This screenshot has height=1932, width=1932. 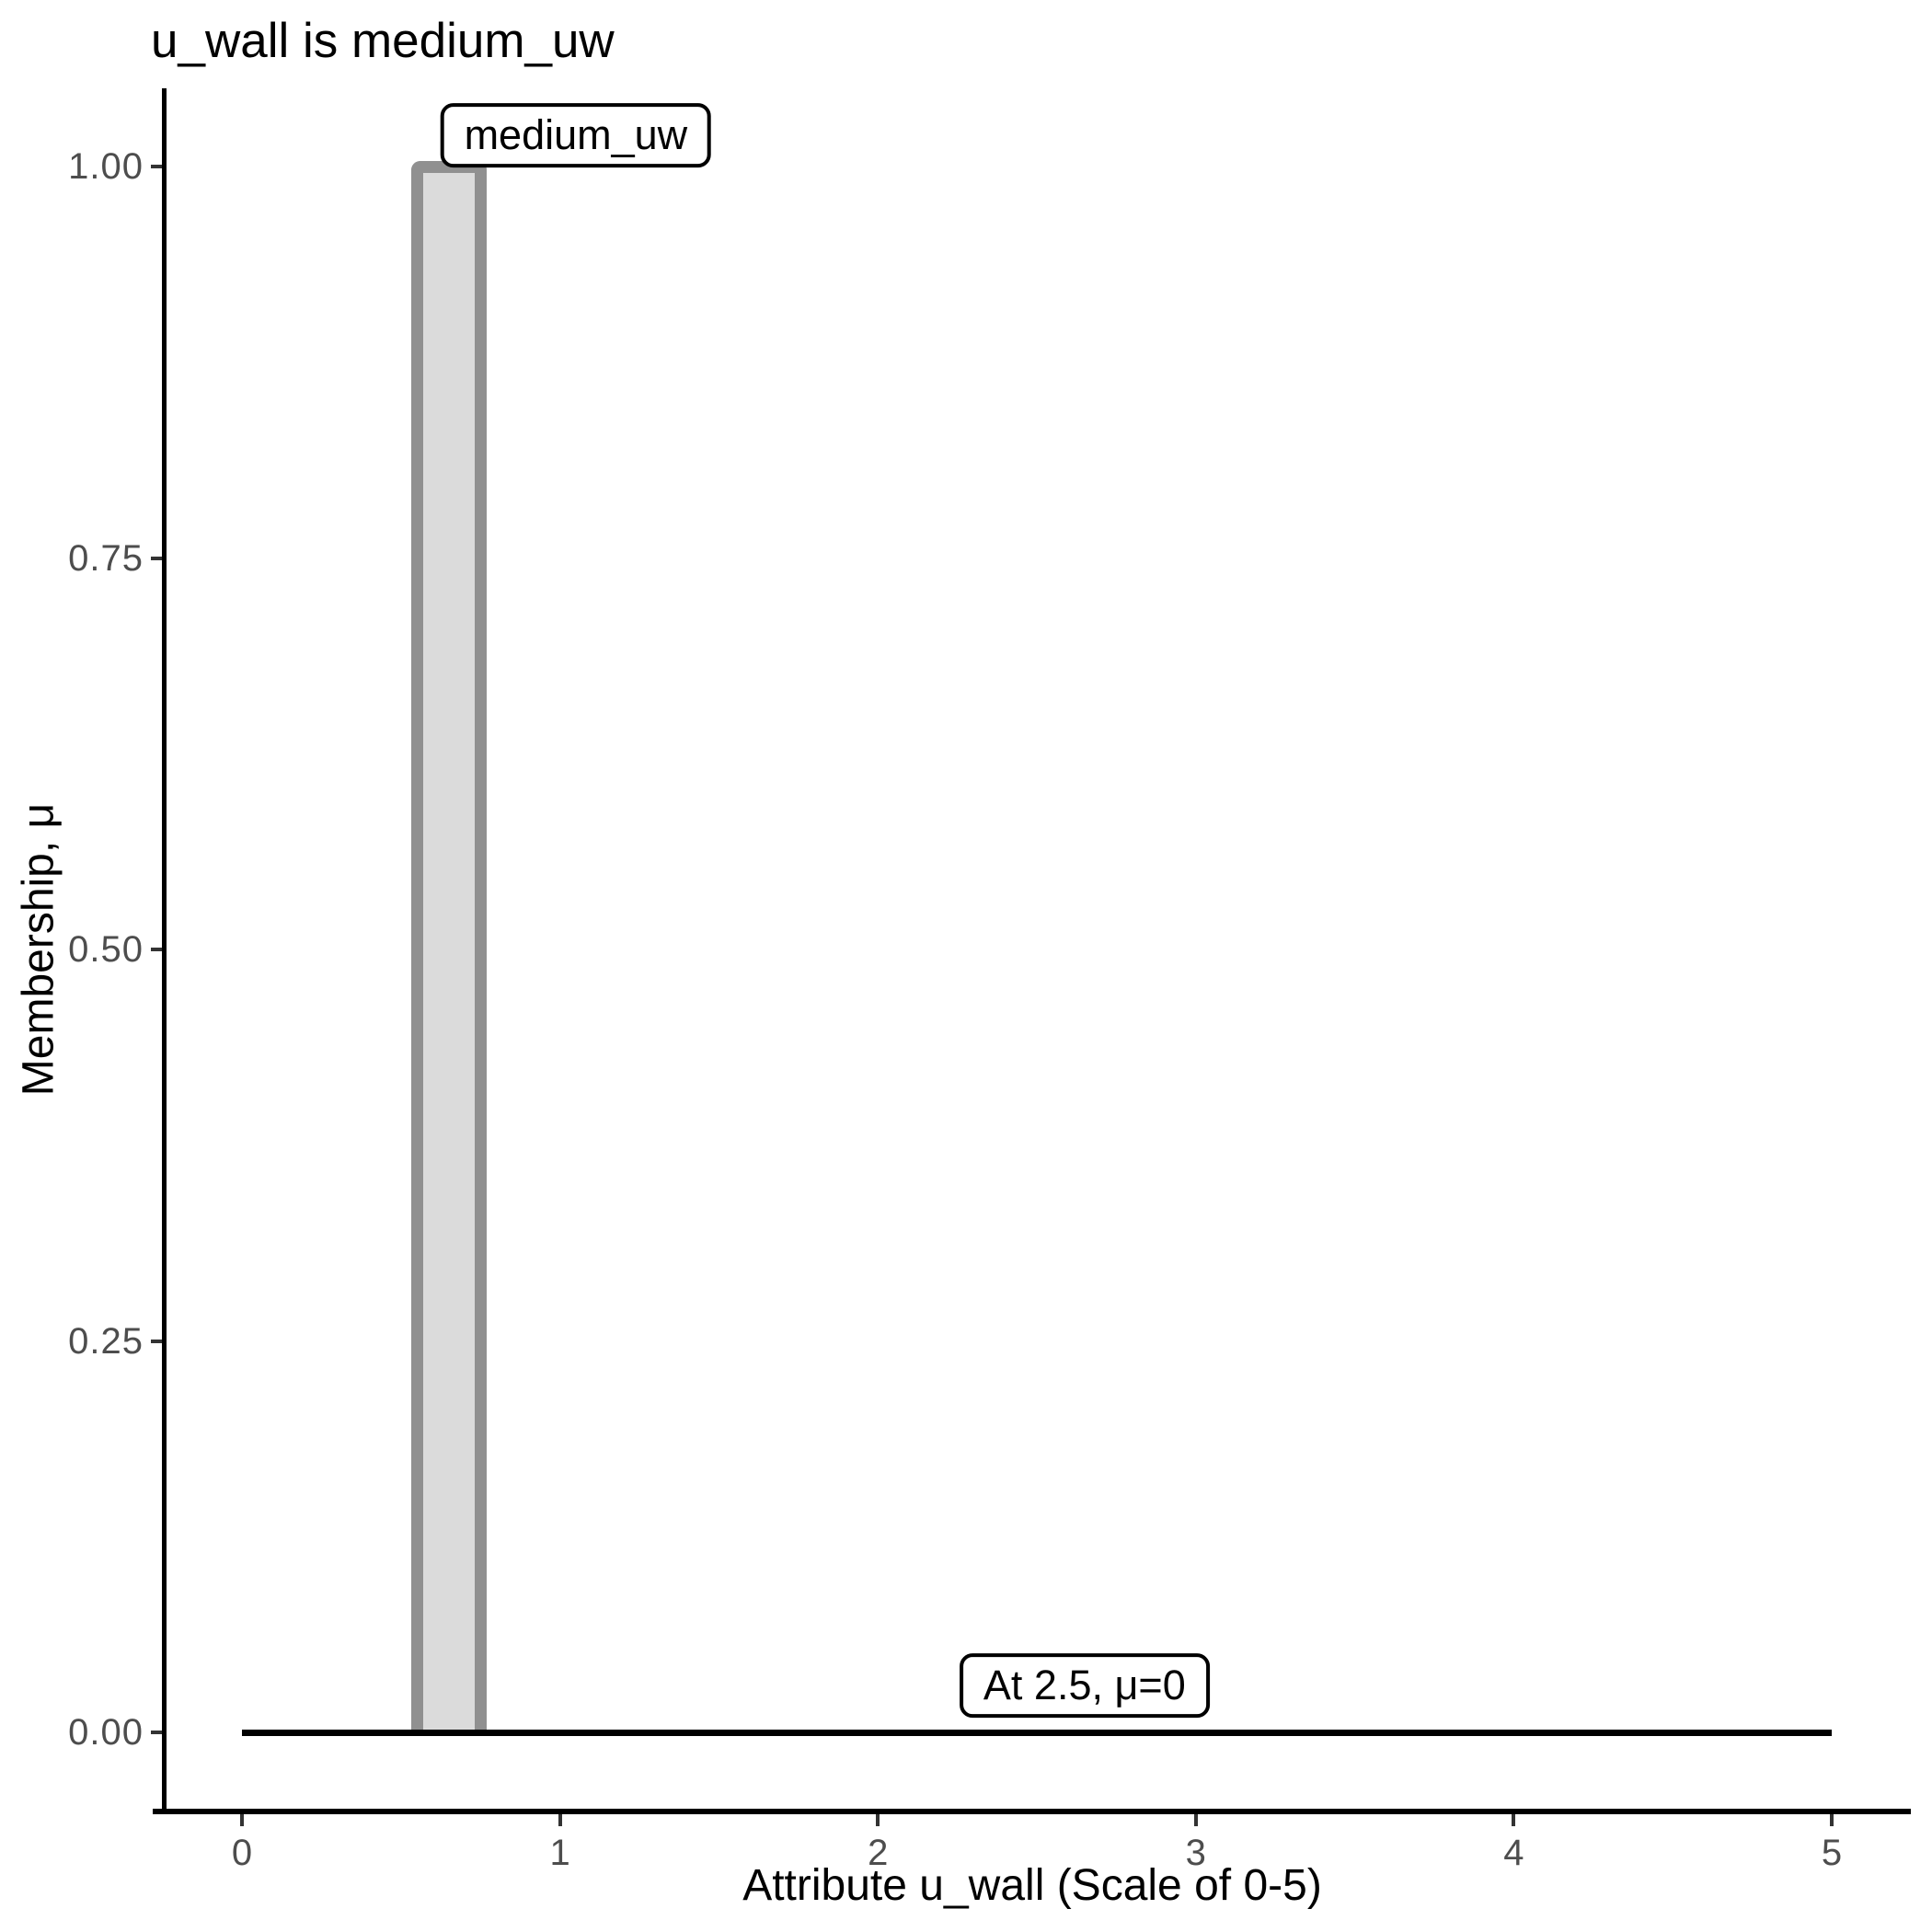 I want to click on y-tick-label: 0.75, so click(x=106, y=558).